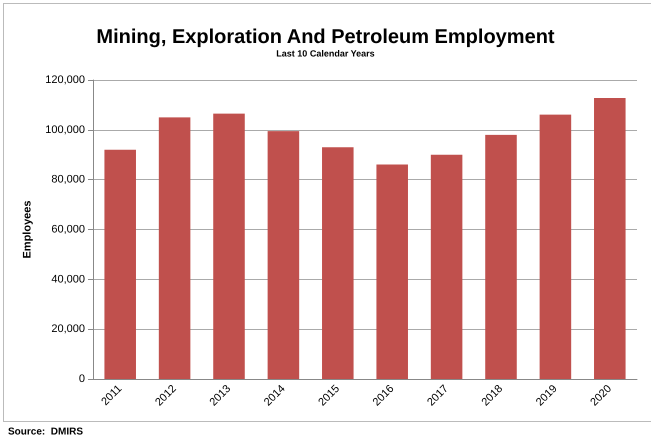  What do you see at coordinates (28, 229) in the screenshot?
I see `y-axis-title: Employees` at bounding box center [28, 229].